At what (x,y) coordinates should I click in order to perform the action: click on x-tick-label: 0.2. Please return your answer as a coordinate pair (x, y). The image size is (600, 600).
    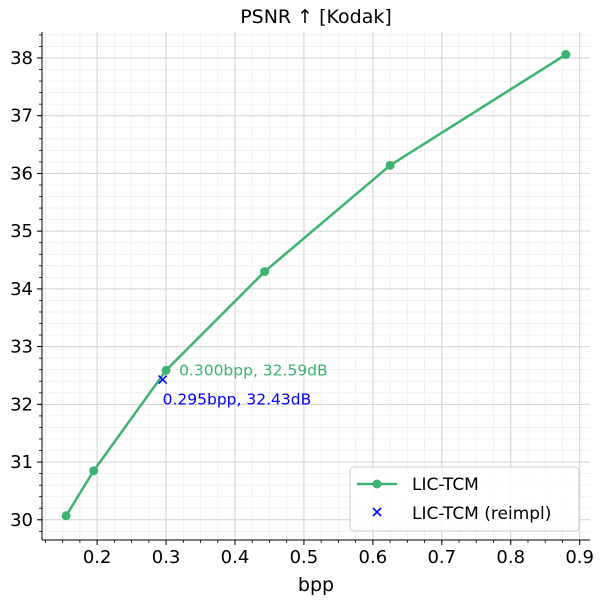
    Looking at the image, I should click on (97, 557).